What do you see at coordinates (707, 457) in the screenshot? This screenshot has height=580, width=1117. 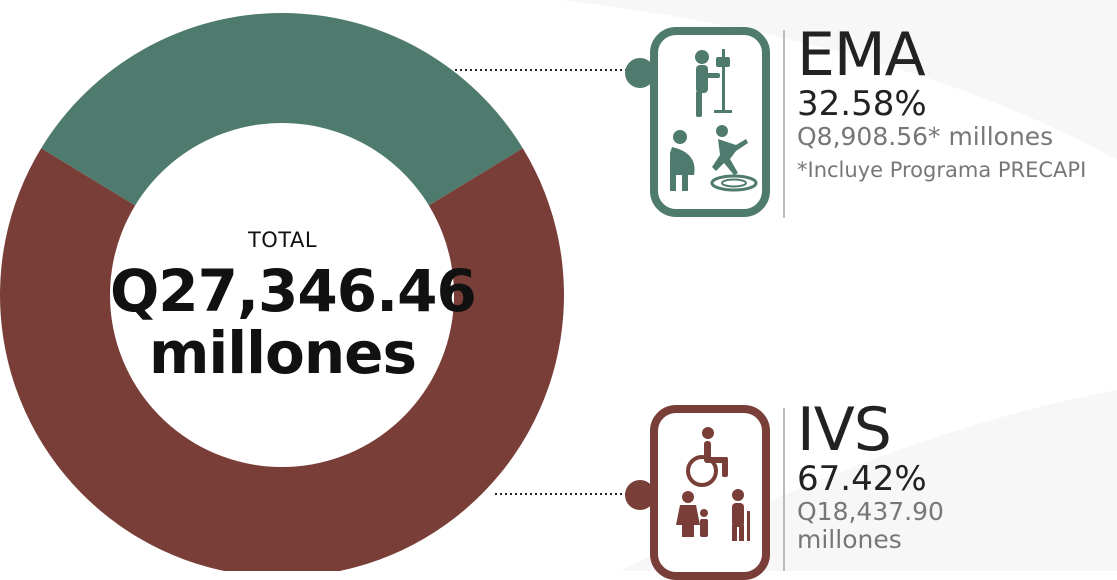 I see `wheelchair-icon` at bounding box center [707, 457].